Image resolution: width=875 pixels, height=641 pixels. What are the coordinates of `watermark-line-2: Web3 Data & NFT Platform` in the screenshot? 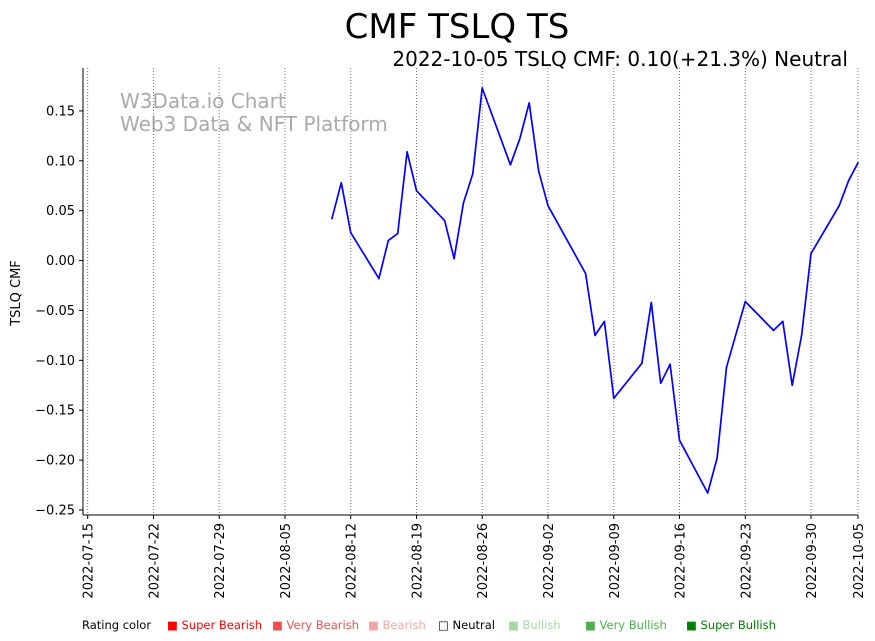 It's located at (254, 124).